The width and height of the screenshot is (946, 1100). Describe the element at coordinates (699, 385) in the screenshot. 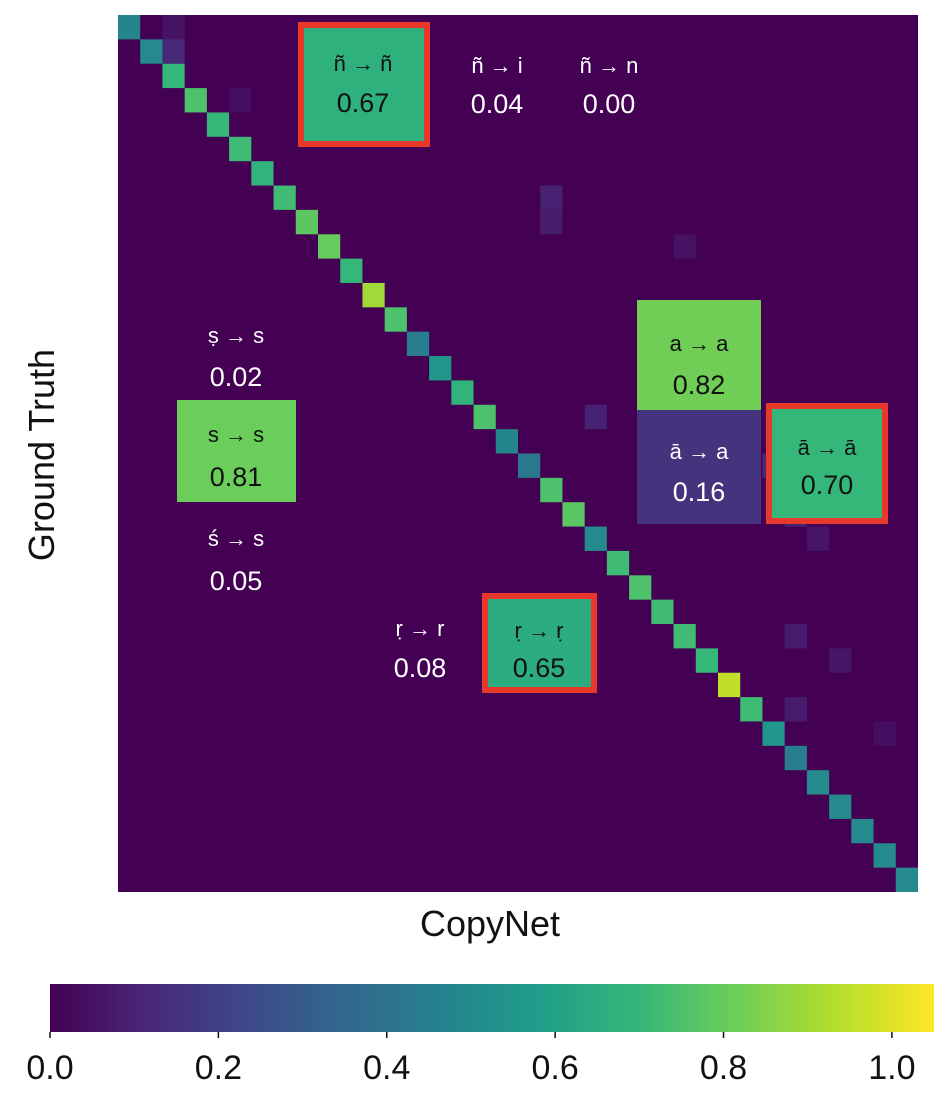

I see `annotation-value: 0.82` at that location.